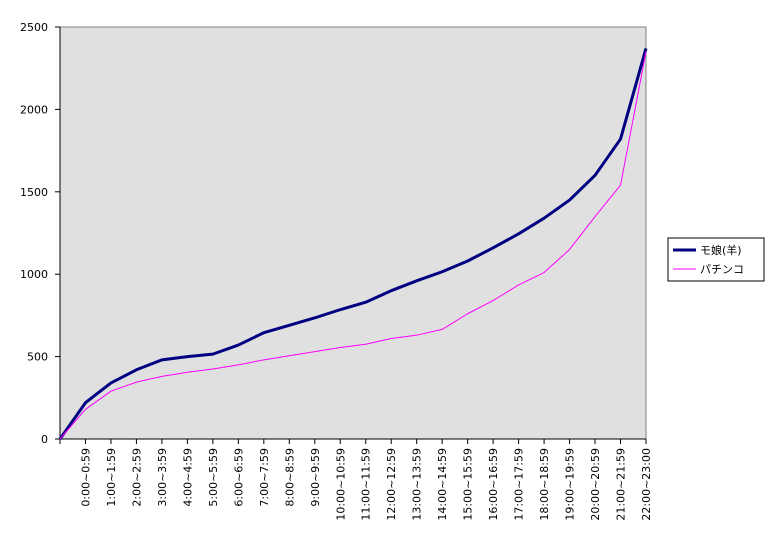 The image size is (773, 543). I want to click on x-tick-label: 21:00~21:59, so click(621, 484).